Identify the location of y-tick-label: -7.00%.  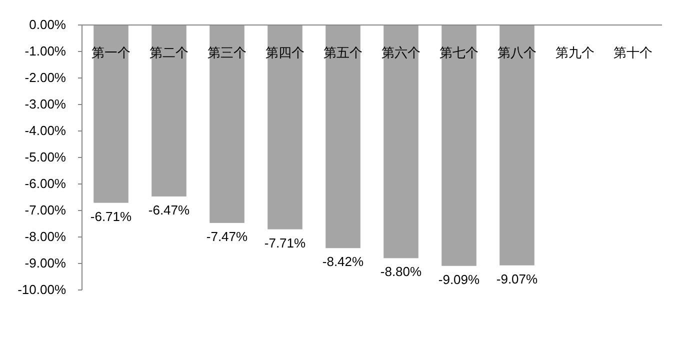
(45, 210).